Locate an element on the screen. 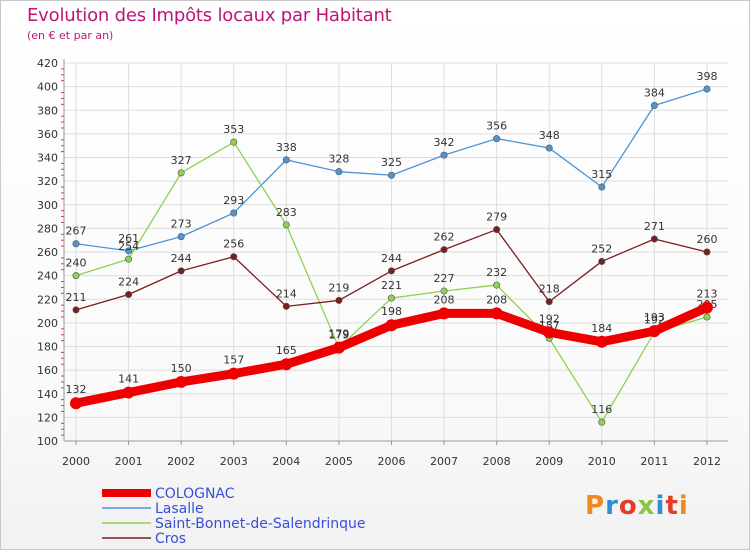  data-label: 132 is located at coordinates (76, 389).